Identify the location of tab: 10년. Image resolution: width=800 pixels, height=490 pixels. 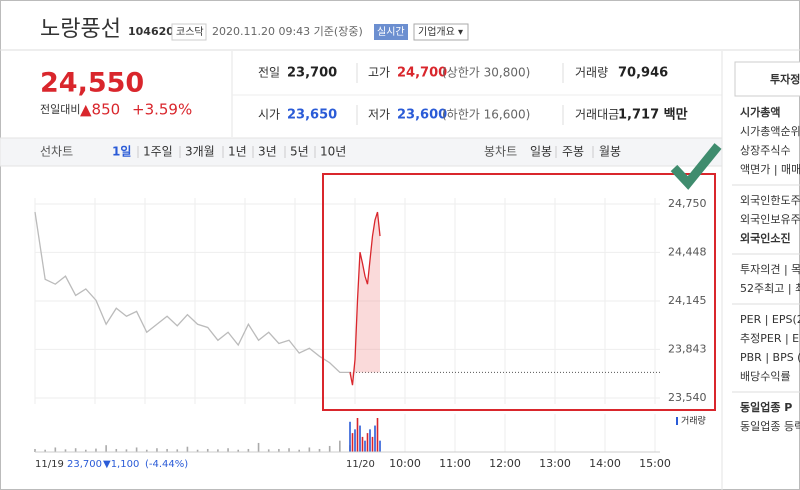
(333, 152).